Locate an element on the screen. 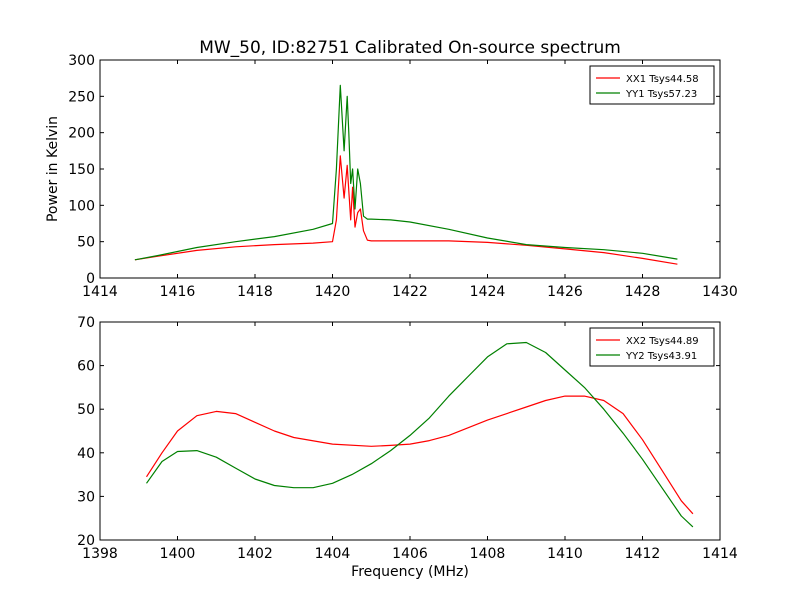 Image resolution: width=800 pixels, height=600 pixels. x-tick-label: 1402 is located at coordinates (255, 554).